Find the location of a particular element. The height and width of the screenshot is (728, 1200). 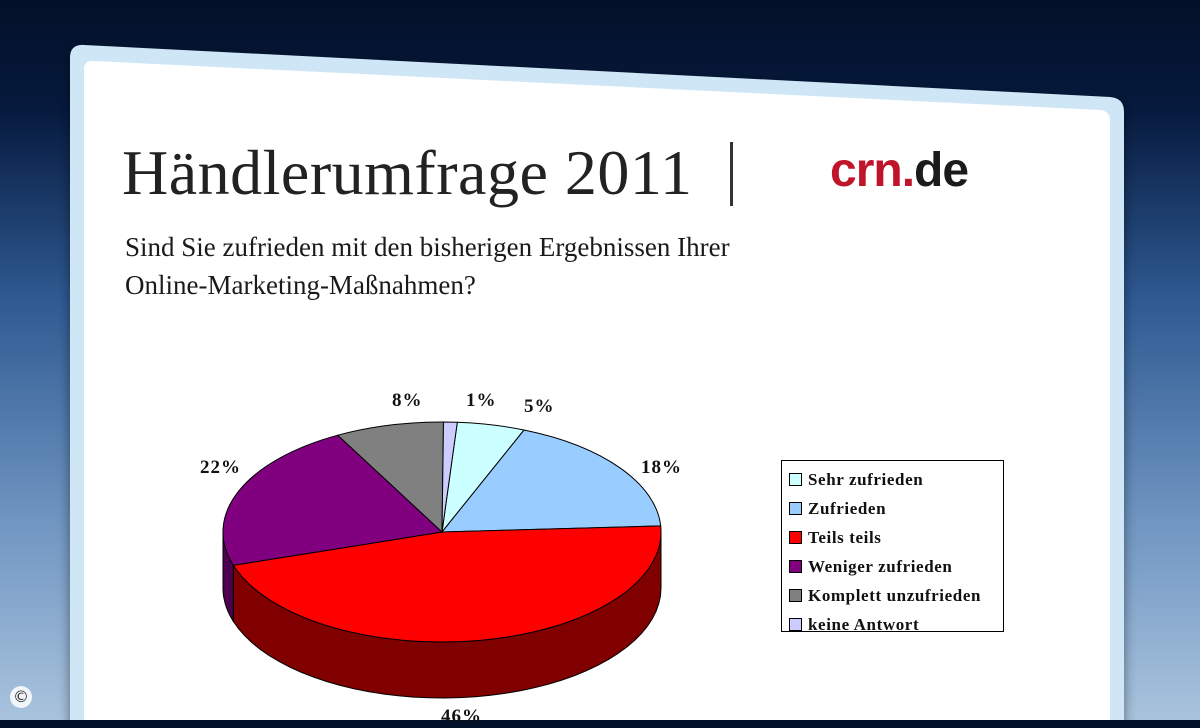

data-label-sehr-zufrieden: 5% is located at coordinates (539, 406).